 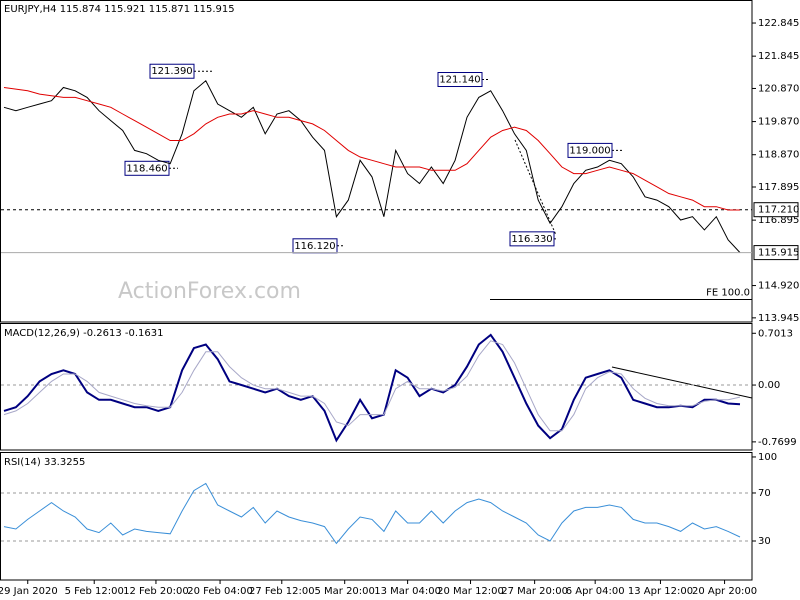 What do you see at coordinates (156, 591) in the screenshot?
I see `x-tick-label: 12 Feb 20:00` at bounding box center [156, 591].